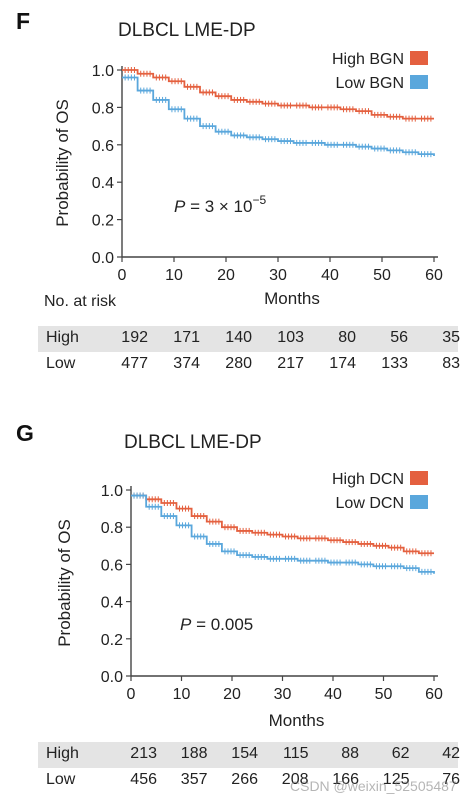 The height and width of the screenshot is (802, 473). I want to click on watermark: CSDN @weixin_52505487, so click(373, 786).